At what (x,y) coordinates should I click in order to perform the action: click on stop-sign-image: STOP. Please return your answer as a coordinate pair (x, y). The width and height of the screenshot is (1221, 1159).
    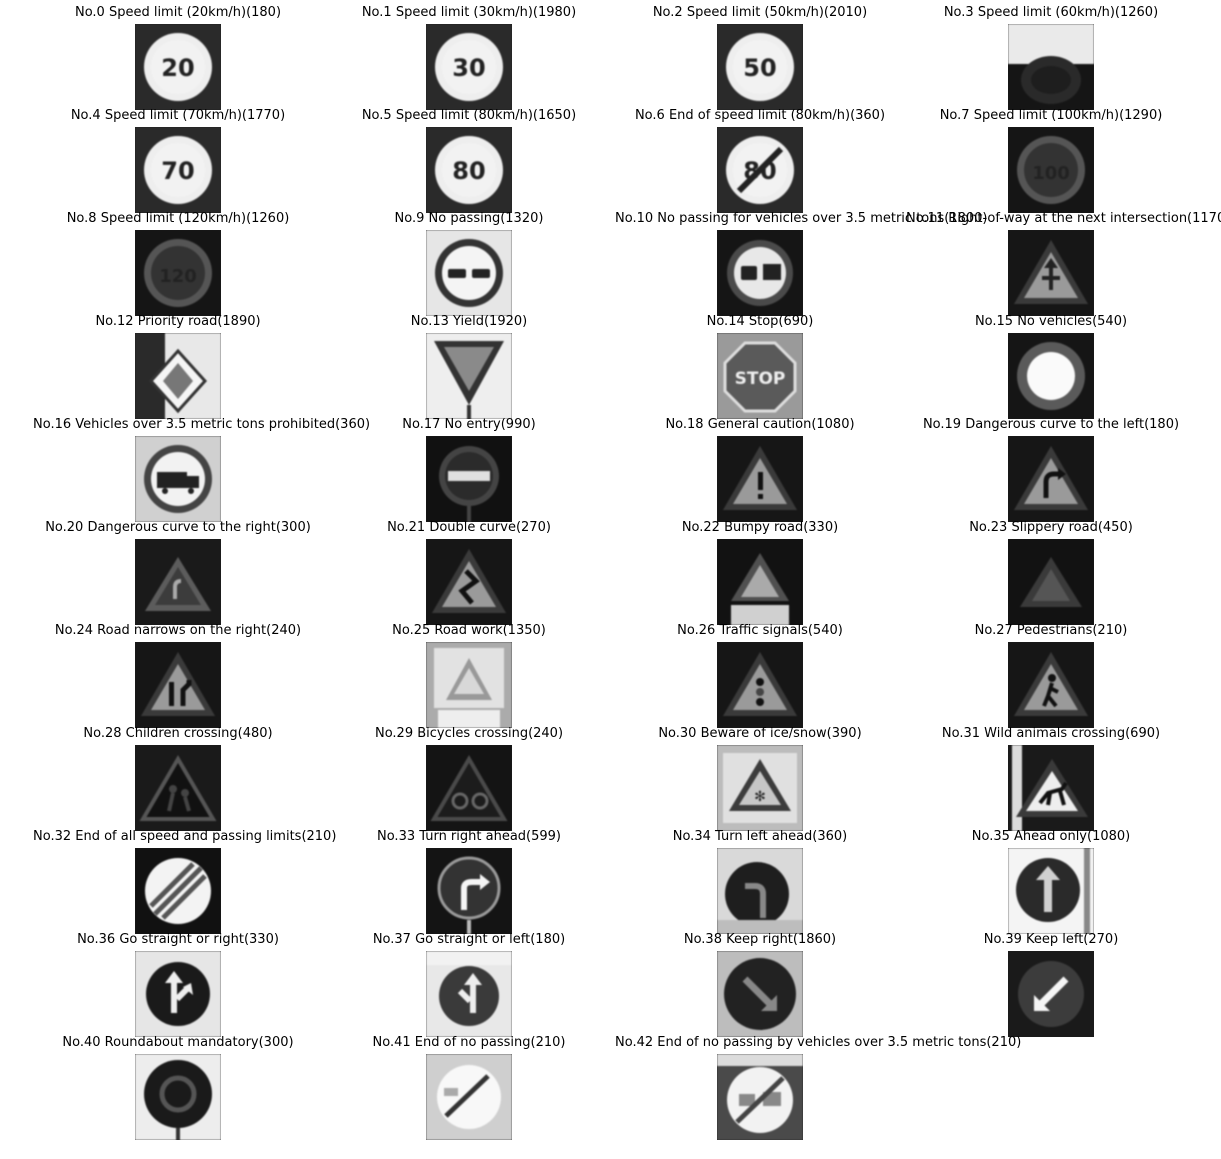
    Looking at the image, I should click on (760, 376).